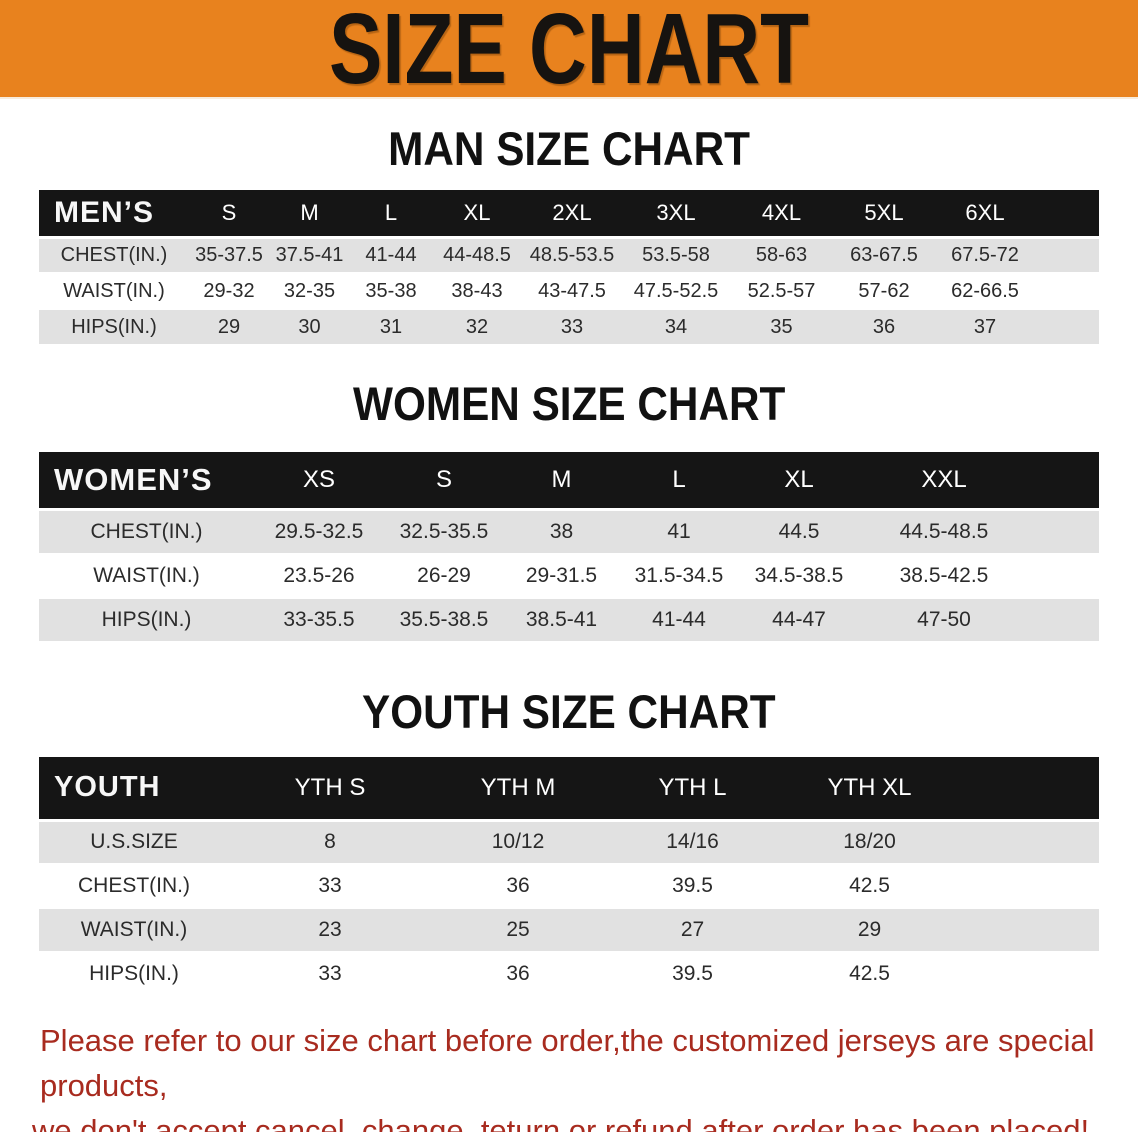  I want to click on size-value-cell: 35.5-38.5, so click(444, 620).